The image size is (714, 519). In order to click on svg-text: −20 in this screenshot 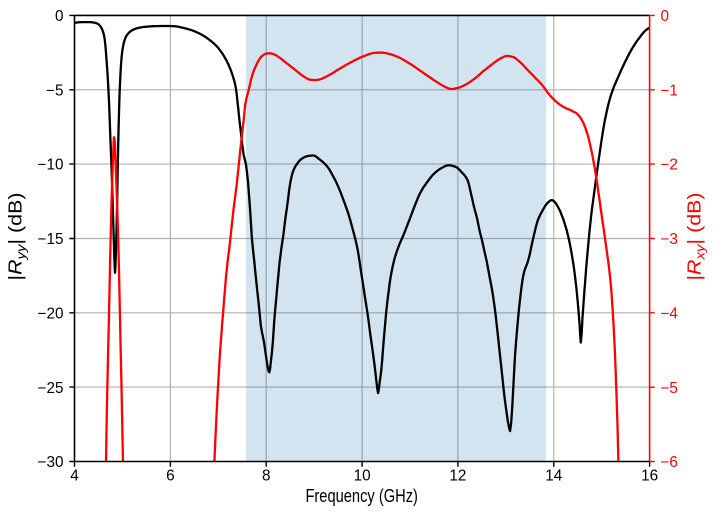, I will do `click(51, 313)`.